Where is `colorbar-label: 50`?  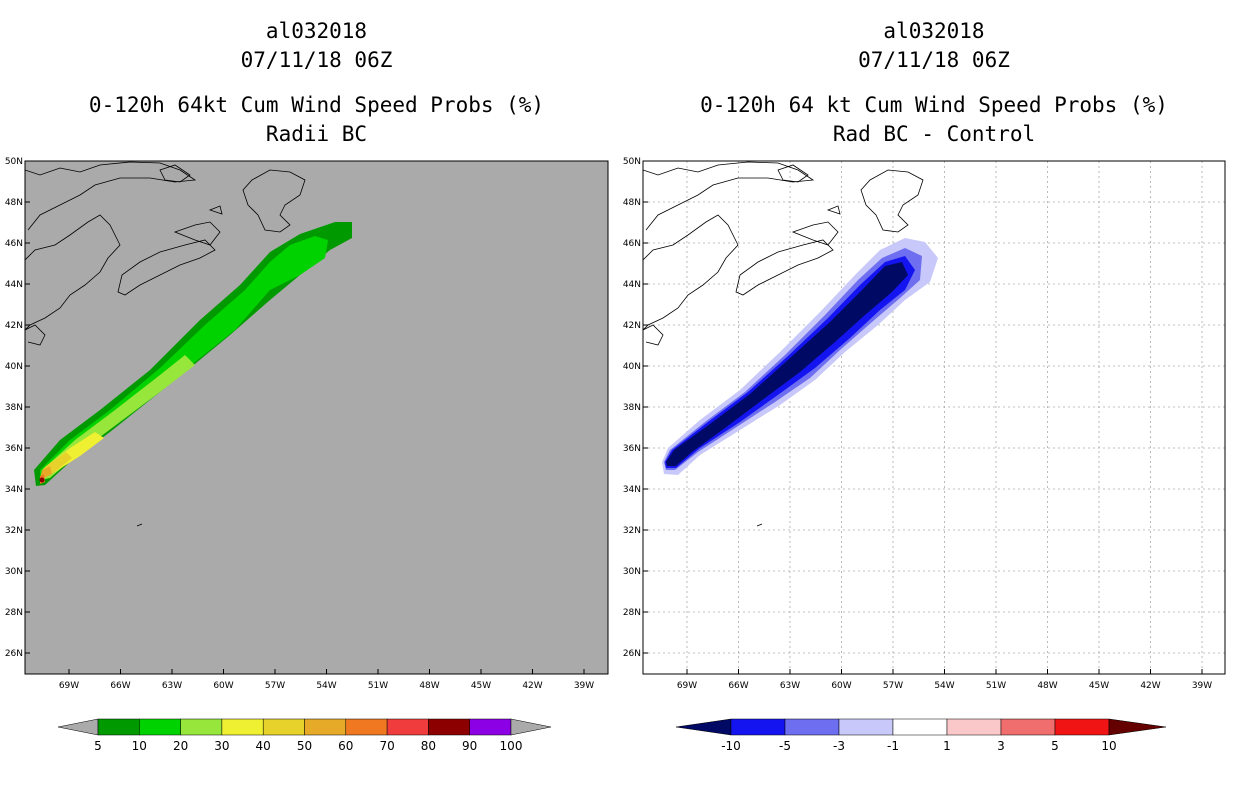
colorbar-label: 50 is located at coordinates (304, 746).